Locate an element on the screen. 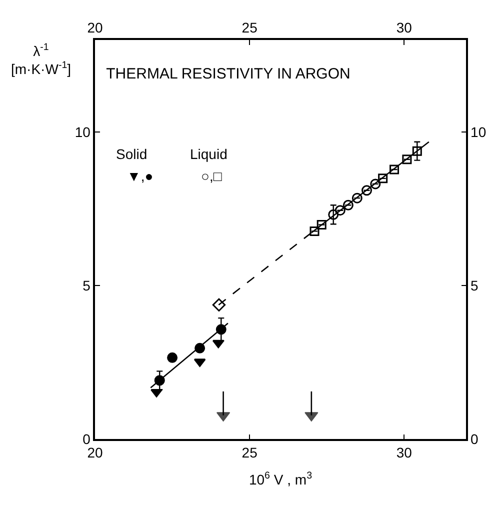  x2-tick-label: 20 is located at coordinates (95, 452).